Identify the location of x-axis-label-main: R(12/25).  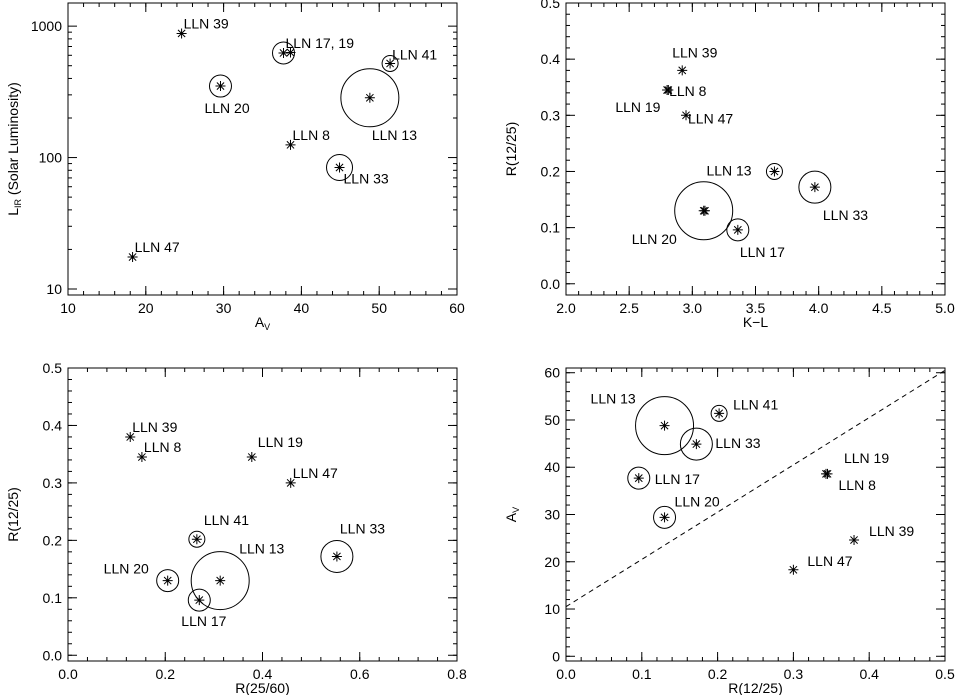
(755, 687).